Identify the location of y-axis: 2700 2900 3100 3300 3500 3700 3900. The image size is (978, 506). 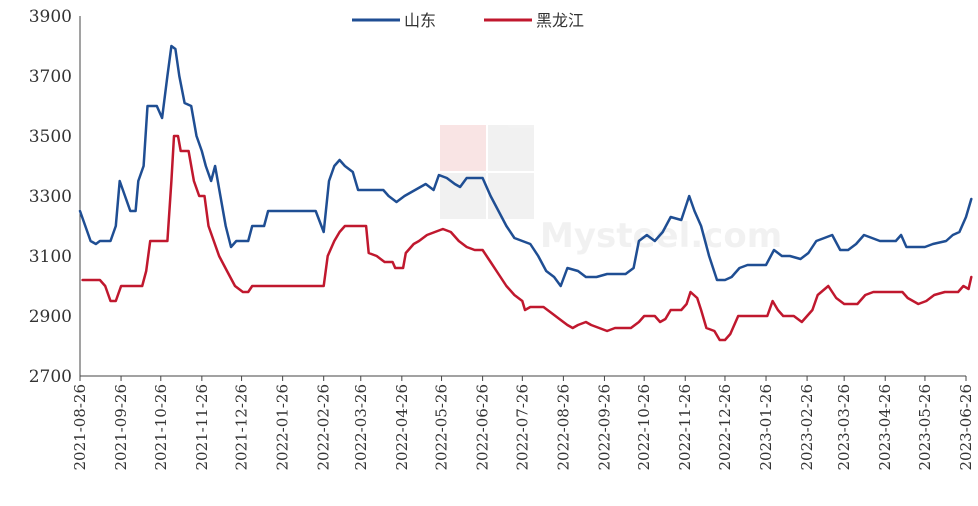
(55, 197).